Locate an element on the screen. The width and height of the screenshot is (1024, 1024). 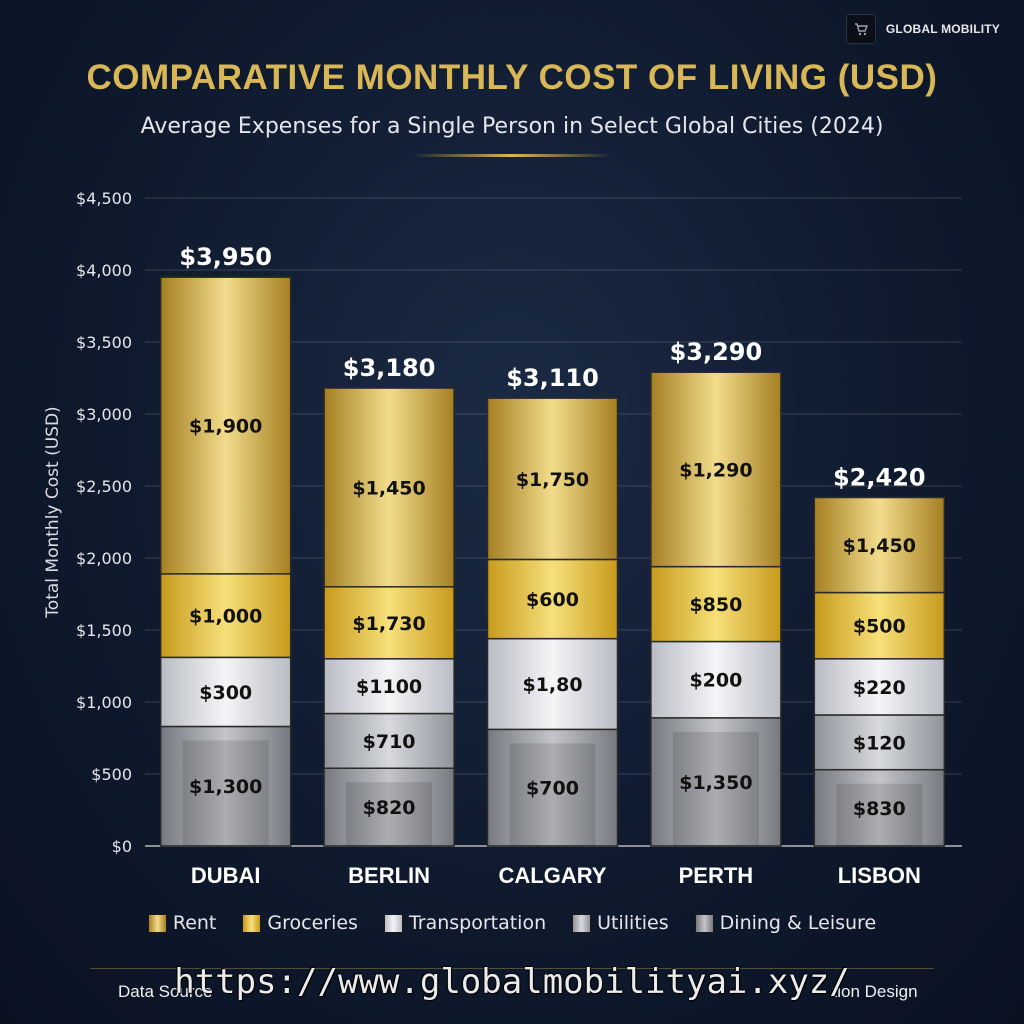
segment-value-label: $710 is located at coordinates (389, 742).